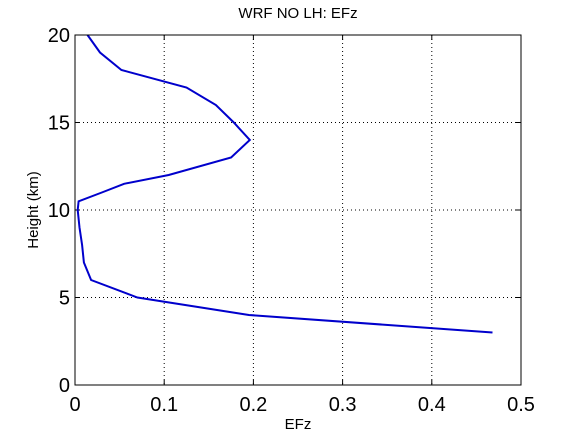 This screenshot has width=576, height=432. What do you see at coordinates (59, 36) in the screenshot?
I see `y-tick-label: 20` at bounding box center [59, 36].